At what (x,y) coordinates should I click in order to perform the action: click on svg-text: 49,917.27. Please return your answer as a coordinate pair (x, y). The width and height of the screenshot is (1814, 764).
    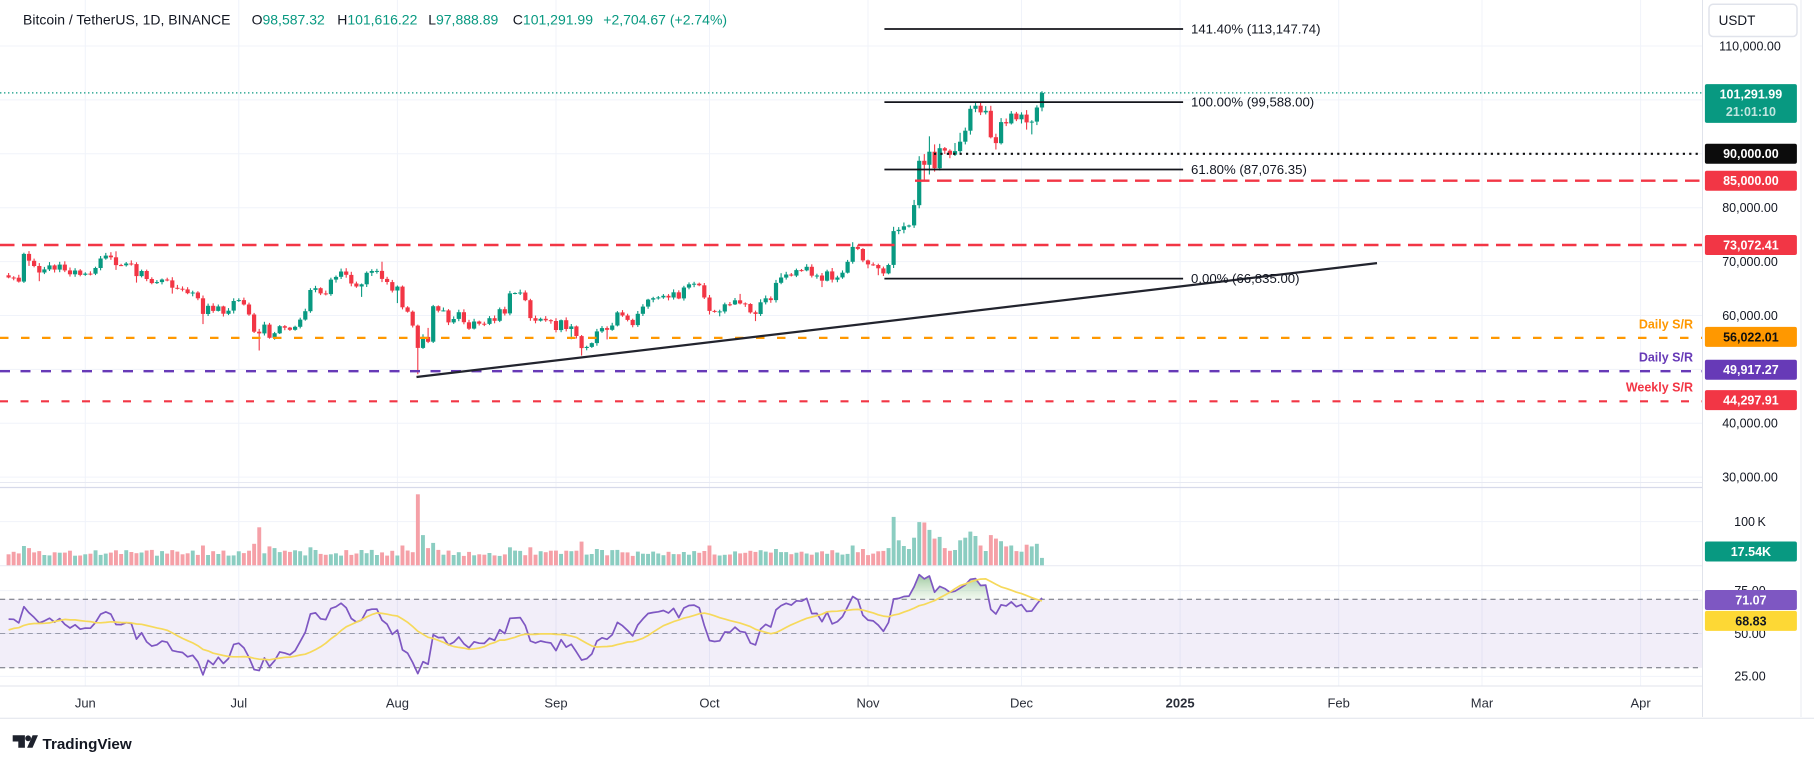
    Looking at the image, I should click on (1751, 370).